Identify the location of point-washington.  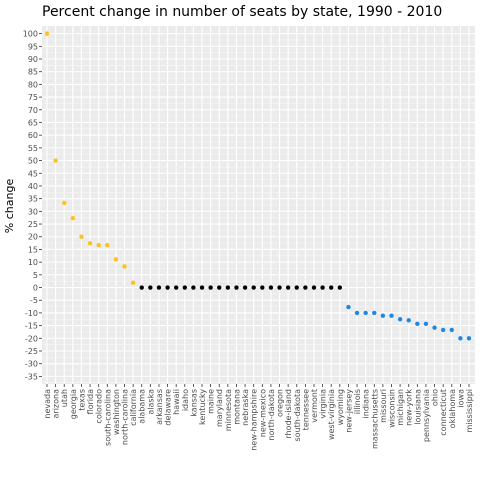
(116, 259).